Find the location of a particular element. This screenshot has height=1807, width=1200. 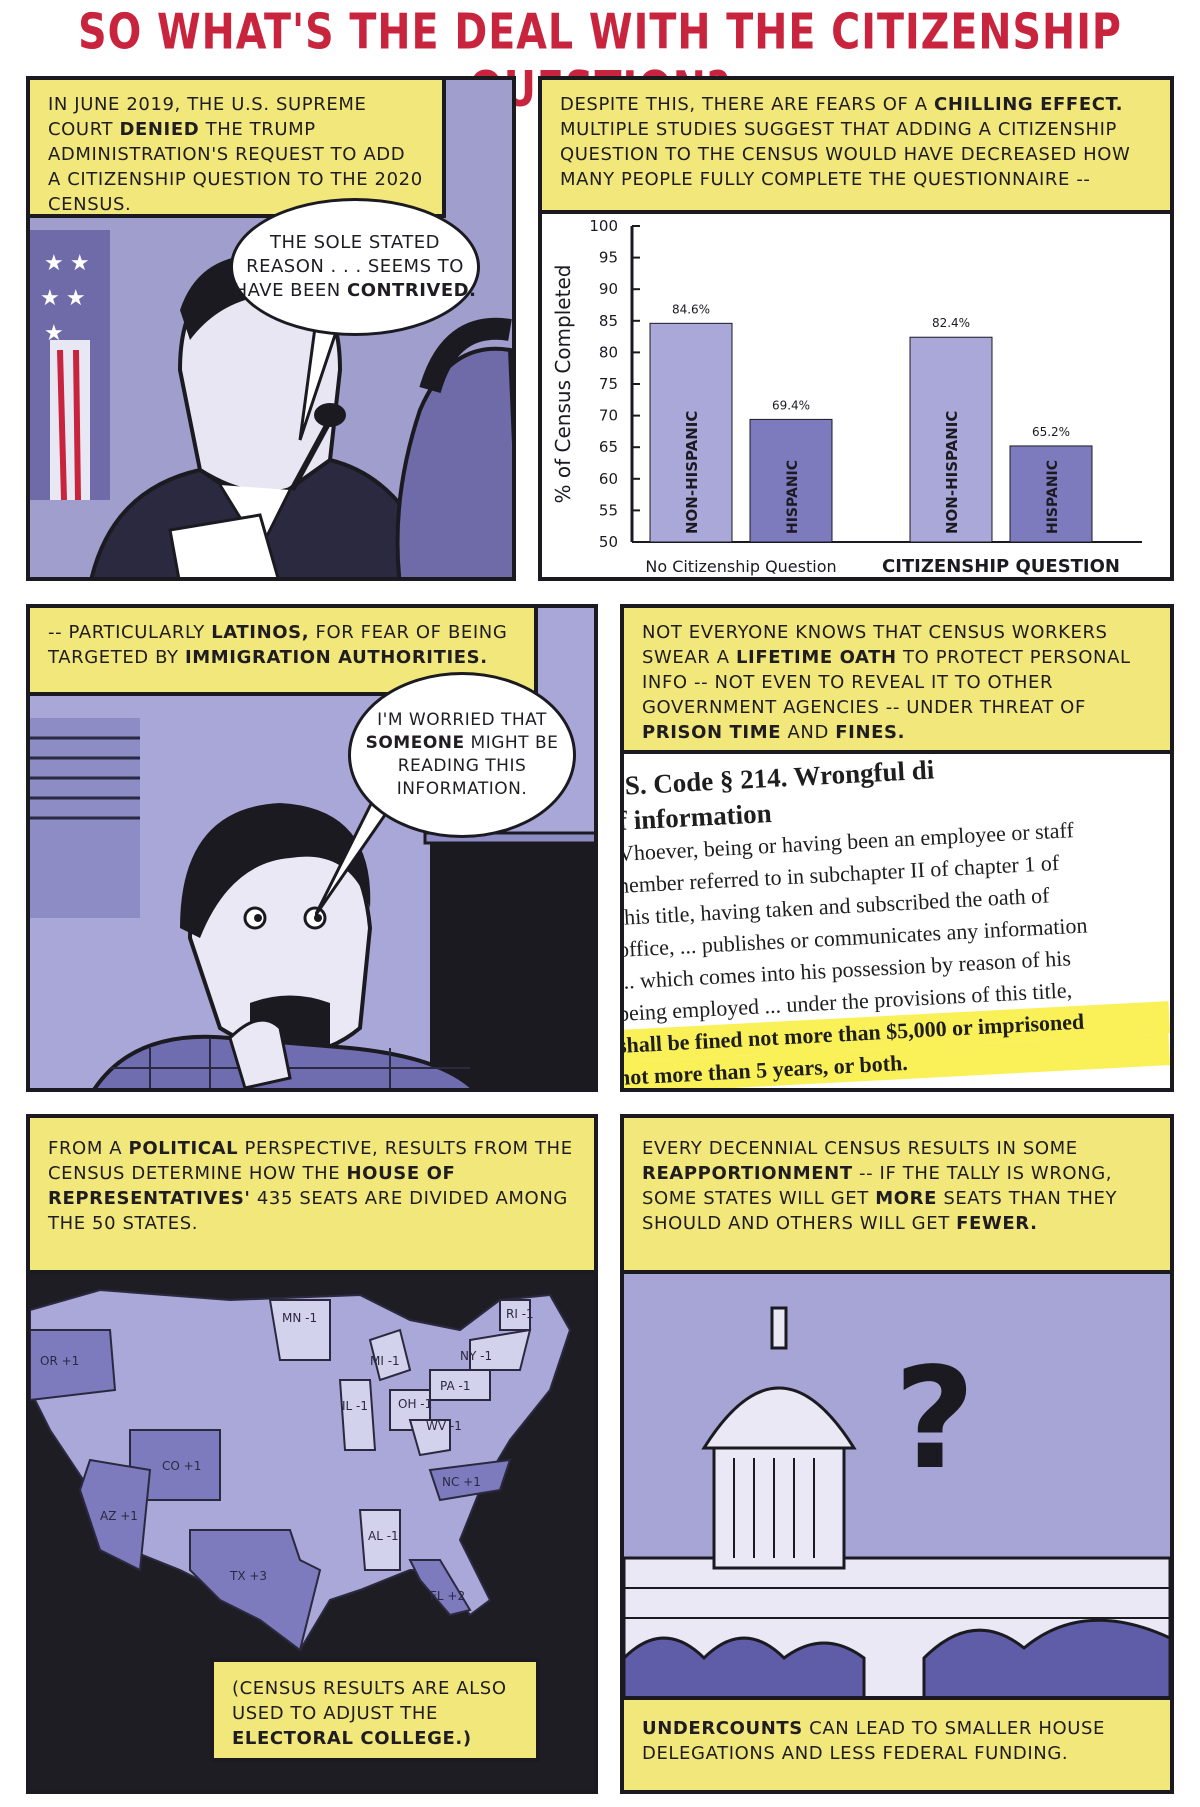

map-label-fl: FL +2 is located at coordinates (447, 1596).